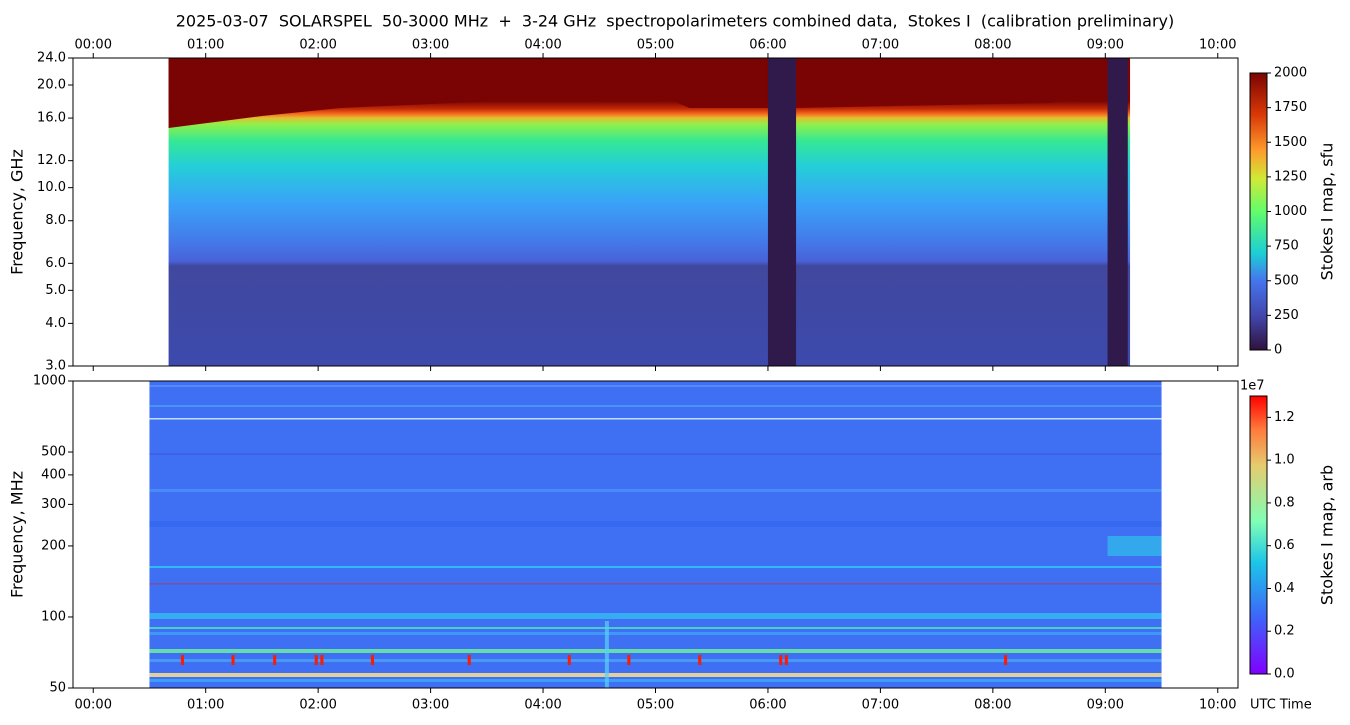 The height and width of the screenshot is (725, 1350). What do you see at coordinates (53, 545) in the screenshot?
I see `y-tick-label: 200` at bounding box center [53, 545].